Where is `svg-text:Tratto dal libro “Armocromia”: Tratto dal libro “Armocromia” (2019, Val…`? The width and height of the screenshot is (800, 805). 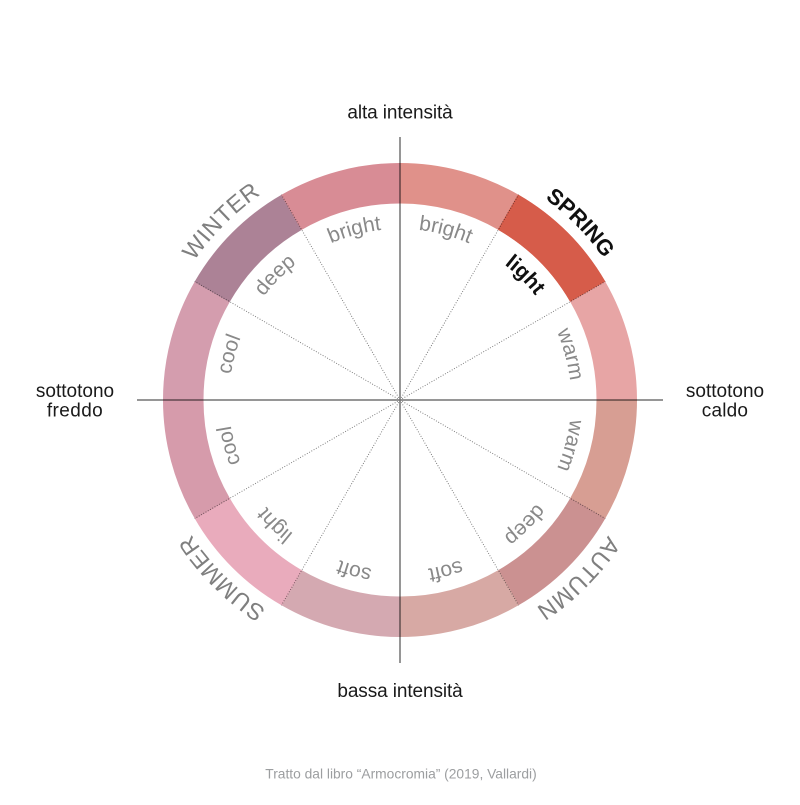 svg-text:Tratto dal libro “Armocromia”: Tratto dal libro “Armocromia” (2019, Val… is located at coordinates (400, 774).